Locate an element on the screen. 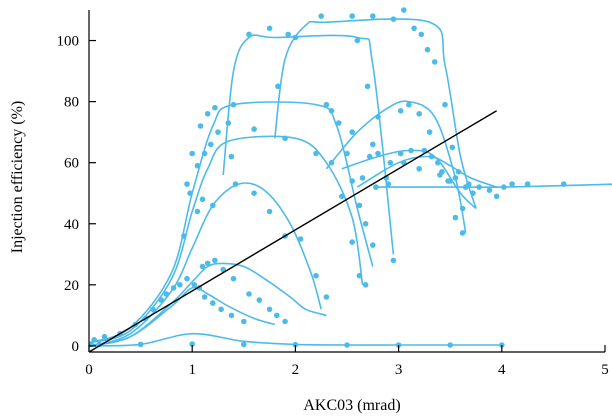  x-tick-label: 5 is located at coordinates (605, 370).